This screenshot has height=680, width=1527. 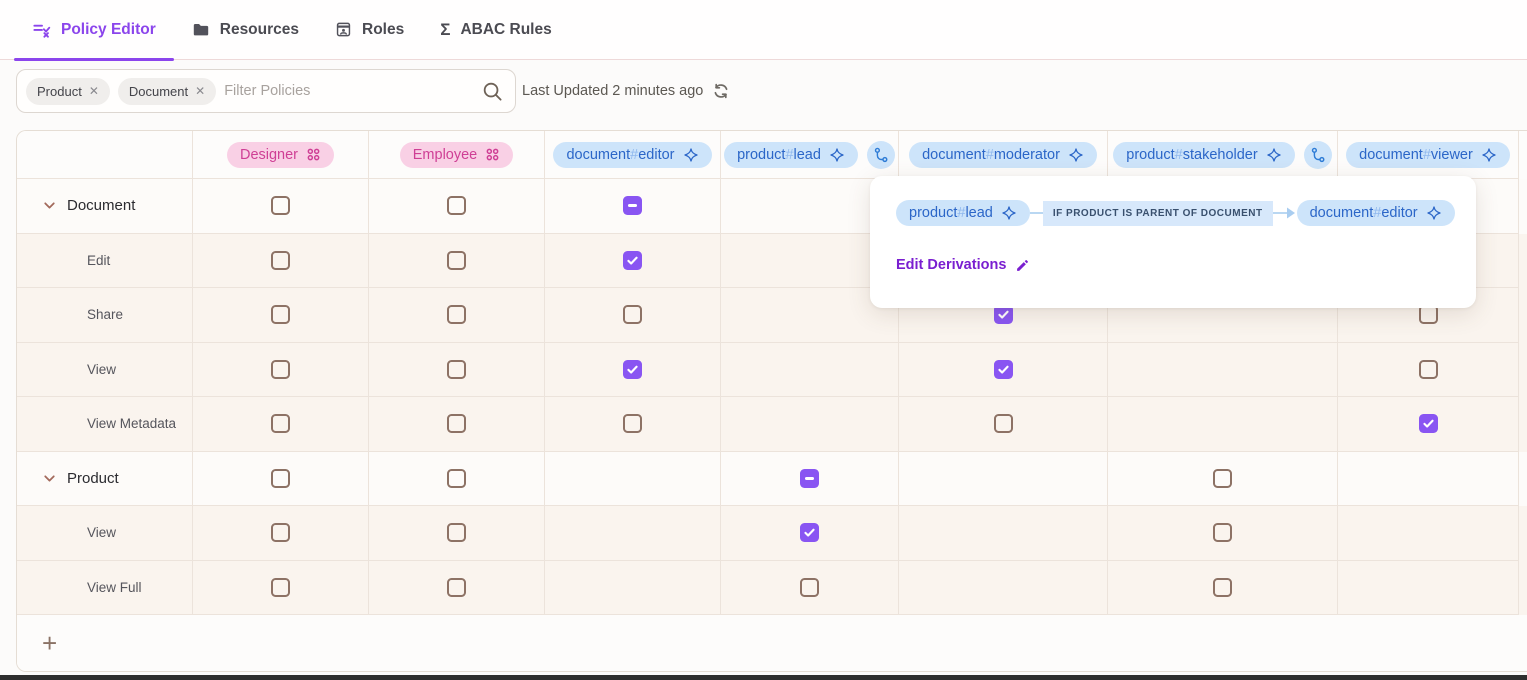 I want to click on tab-abac-rules: Σ ABAC Rules, so click(x=496, y=30).